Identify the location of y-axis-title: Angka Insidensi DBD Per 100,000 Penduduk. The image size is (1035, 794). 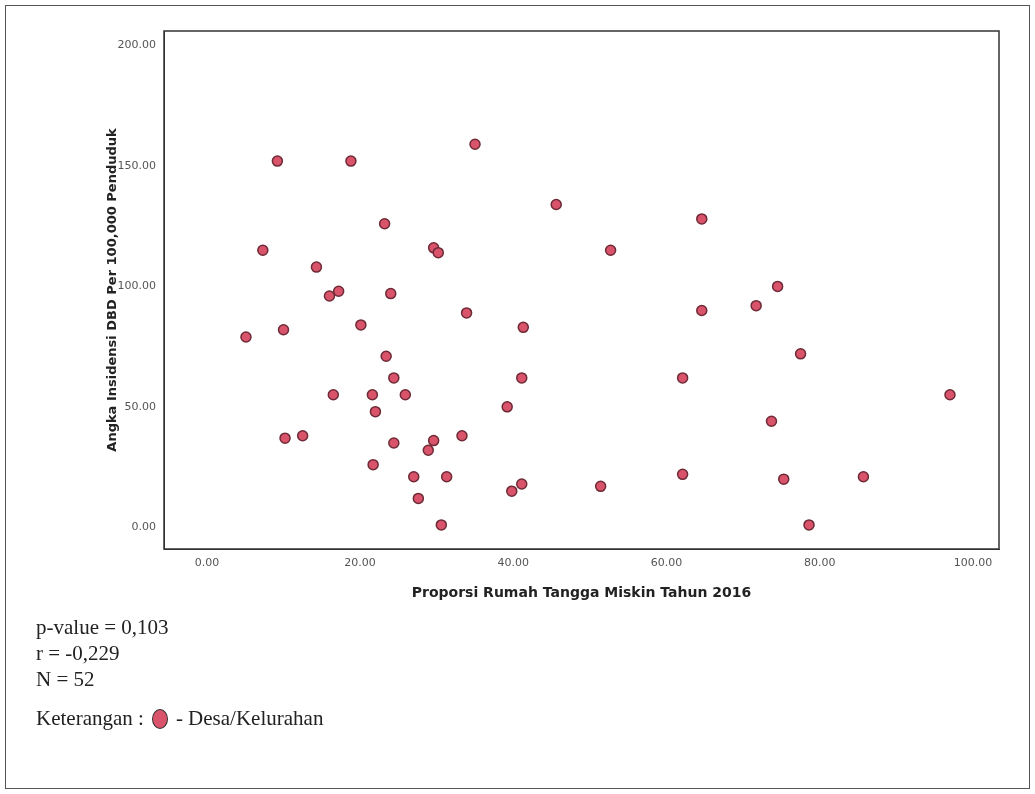
(112, 289).